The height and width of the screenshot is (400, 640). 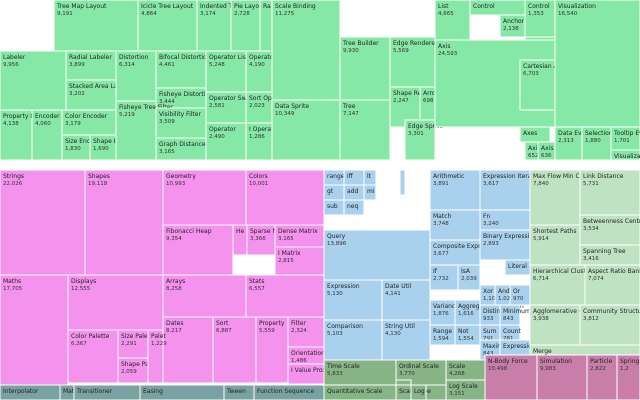 I want to click on treemap-cell-control: Control, so click(x=497, y=8).